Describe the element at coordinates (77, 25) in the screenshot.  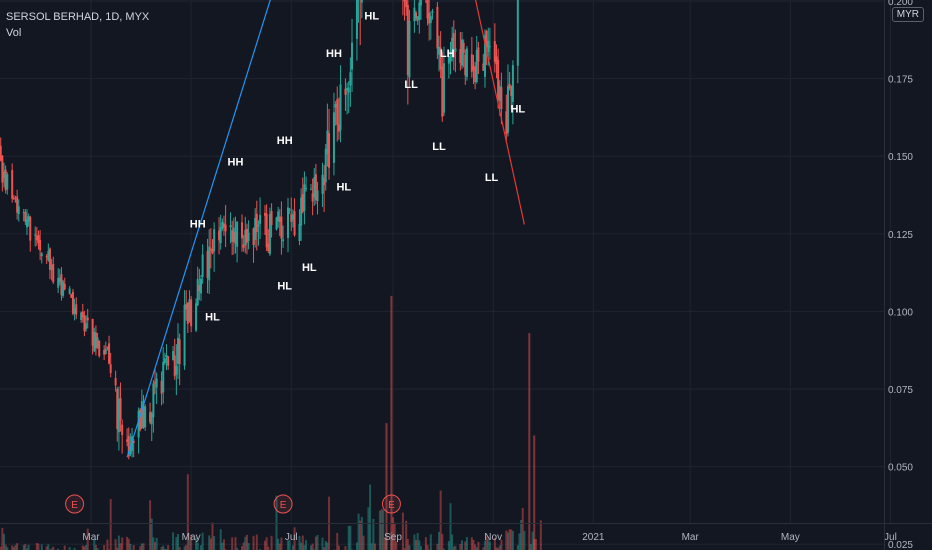
I see `legend: SERSOL BERHAD, 1D, MYX Vol` at that location.